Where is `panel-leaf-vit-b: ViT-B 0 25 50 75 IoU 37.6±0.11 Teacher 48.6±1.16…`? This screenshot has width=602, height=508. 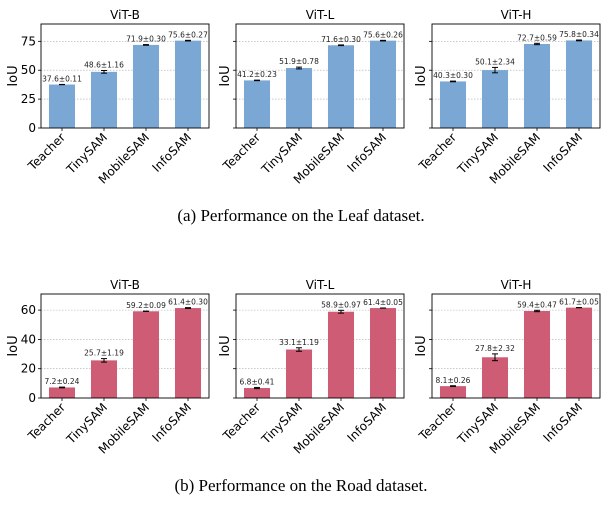 panel-leaf-vit-b: ViT-B 0 25 50 75 IoU 37.6±0.11 Teacher 48.6±1.16… is located at coordinates (108, 97).